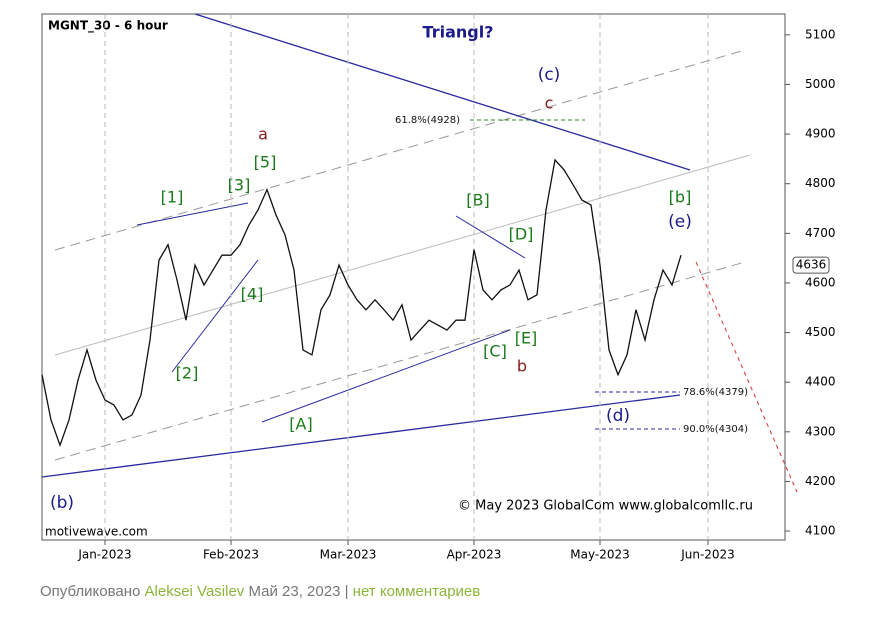 This screenshot has height=622, width=885. Describe the element at coordinates (820, 382) in the screenshot. I see `y-tick-label: 4400` at that location.